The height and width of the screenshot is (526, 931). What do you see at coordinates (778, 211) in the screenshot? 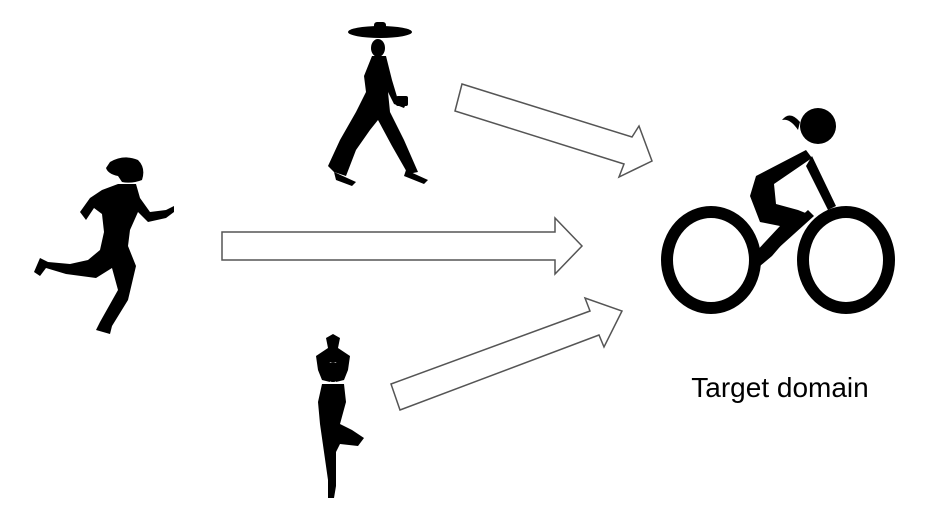
I see `cyclist-icon` at bounding box center [778, 211].